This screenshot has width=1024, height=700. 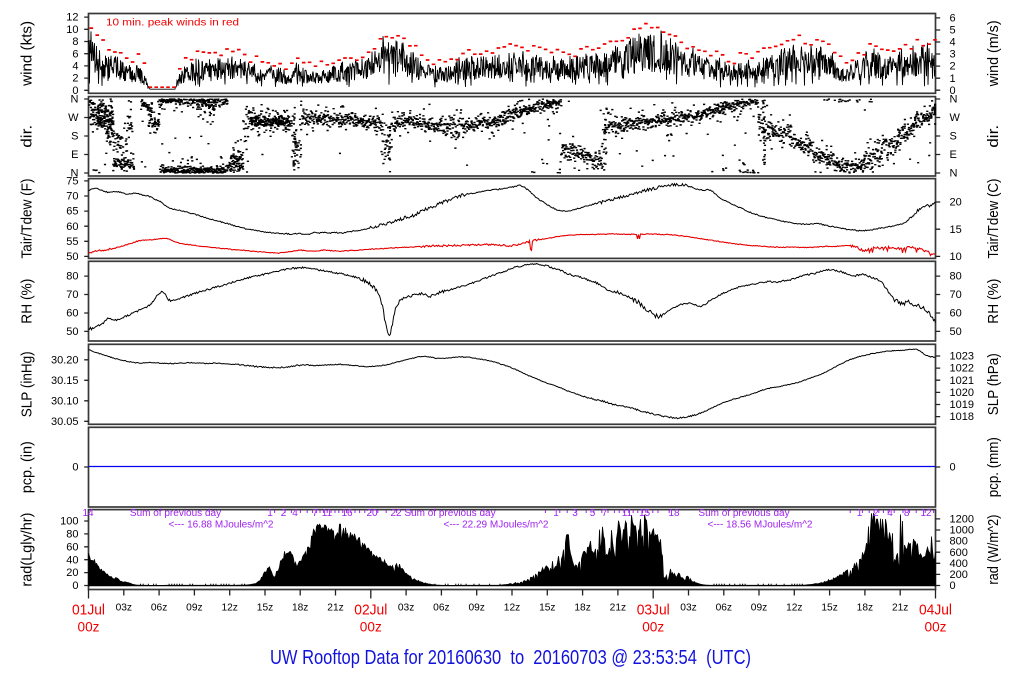 What do you see at coordinates (575, 513) in the screenshot?
I see `svg-text: 3` at bounding box center [575, 513].